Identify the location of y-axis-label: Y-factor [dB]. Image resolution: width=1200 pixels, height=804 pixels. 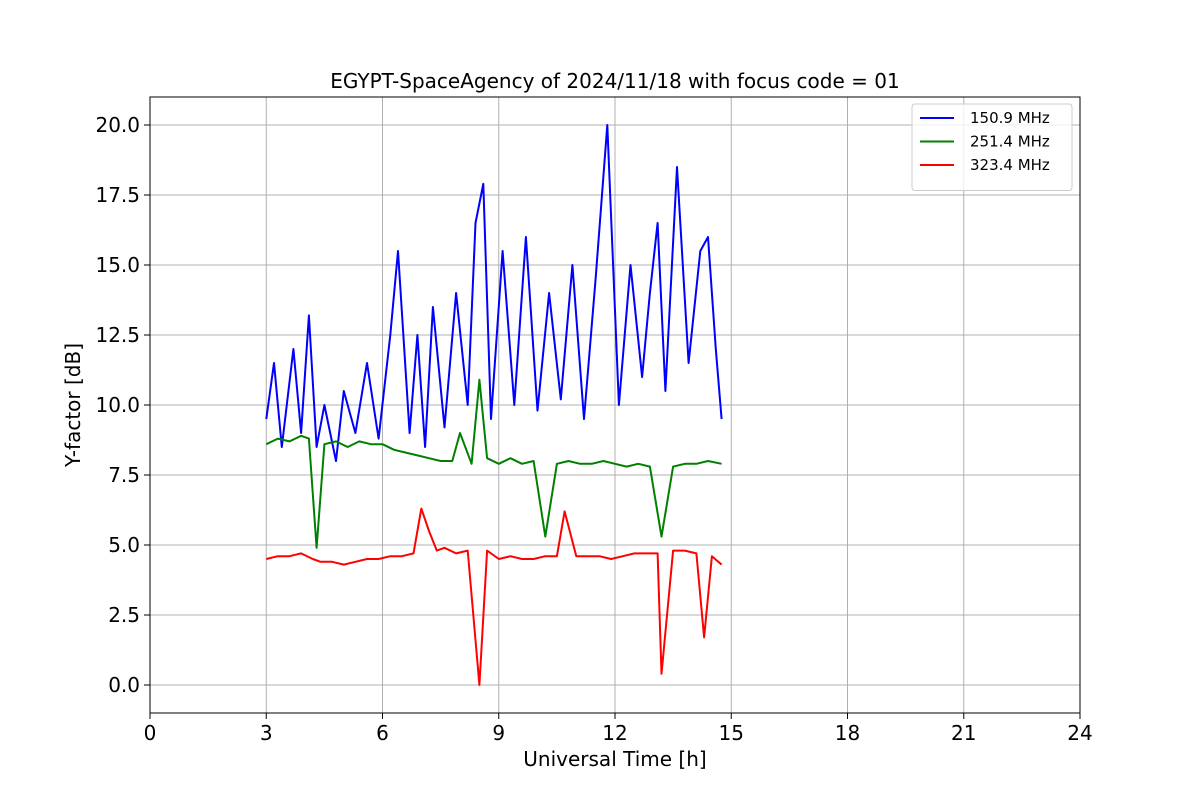
(73, 405).